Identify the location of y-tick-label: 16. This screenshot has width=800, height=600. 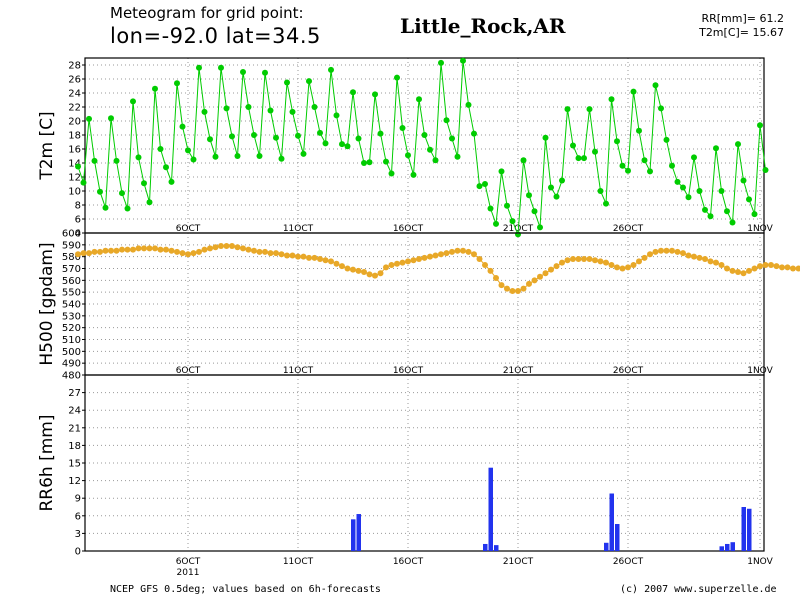
(74, 150).